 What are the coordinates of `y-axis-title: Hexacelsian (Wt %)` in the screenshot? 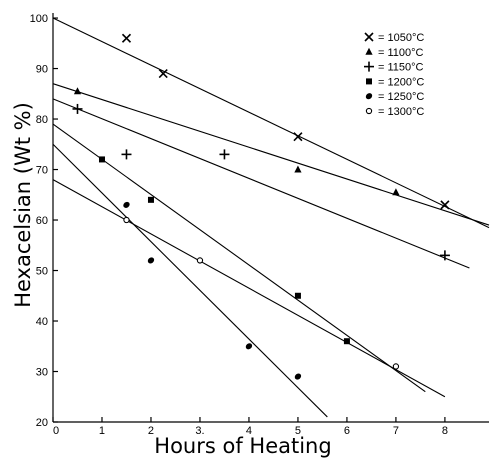 It's located at (23, 205).